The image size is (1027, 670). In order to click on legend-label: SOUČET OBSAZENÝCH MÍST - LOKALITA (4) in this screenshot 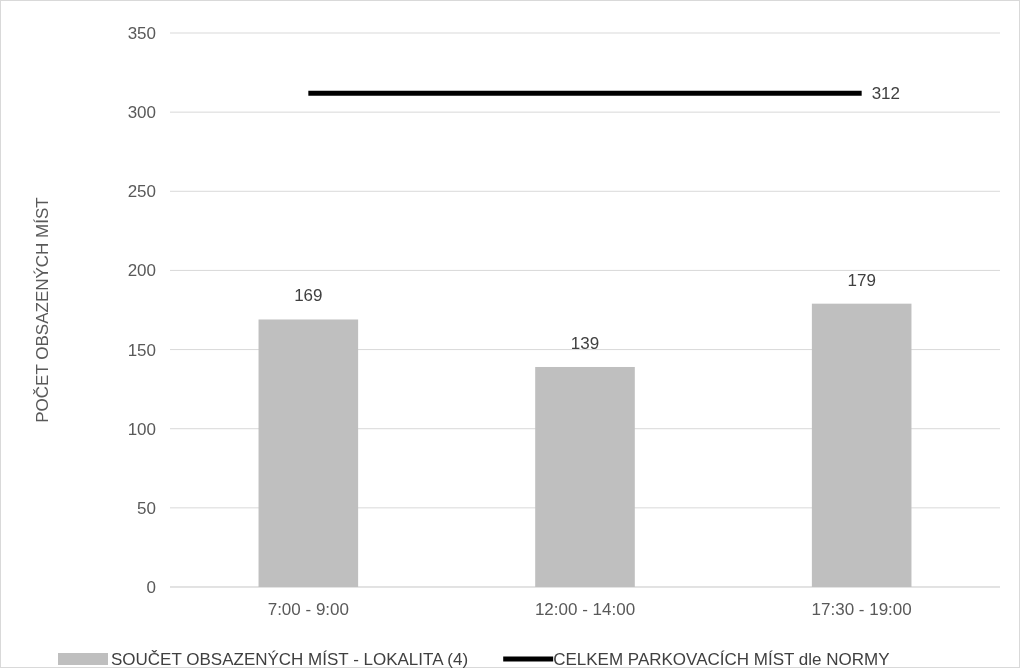, I will do `click(290, 659)`.